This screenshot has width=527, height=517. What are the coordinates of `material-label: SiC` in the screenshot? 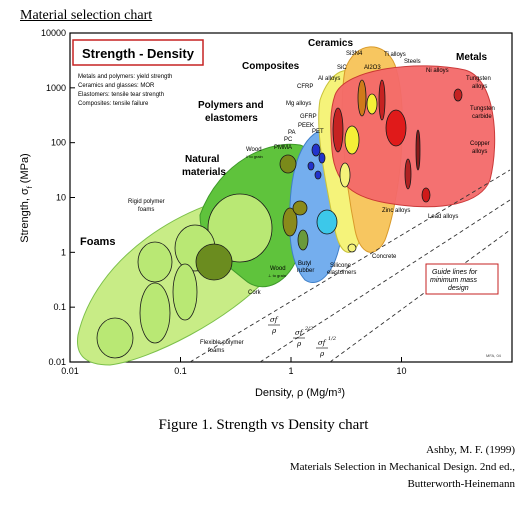 It's located at (342, 68).